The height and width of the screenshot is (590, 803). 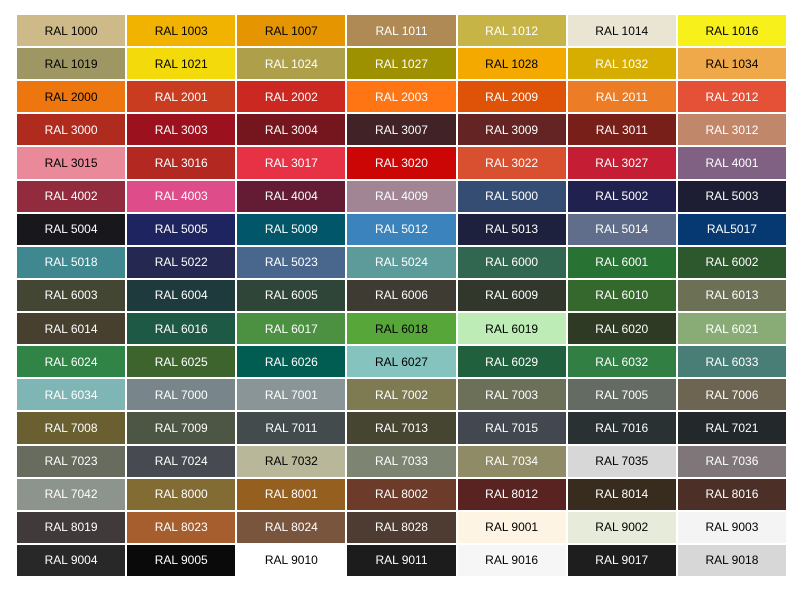 What do you see at coordinates (731, 196) in the screenshot?
I see `swatch-ral-5003: RAL 5003` at bounding box center [731, 196].